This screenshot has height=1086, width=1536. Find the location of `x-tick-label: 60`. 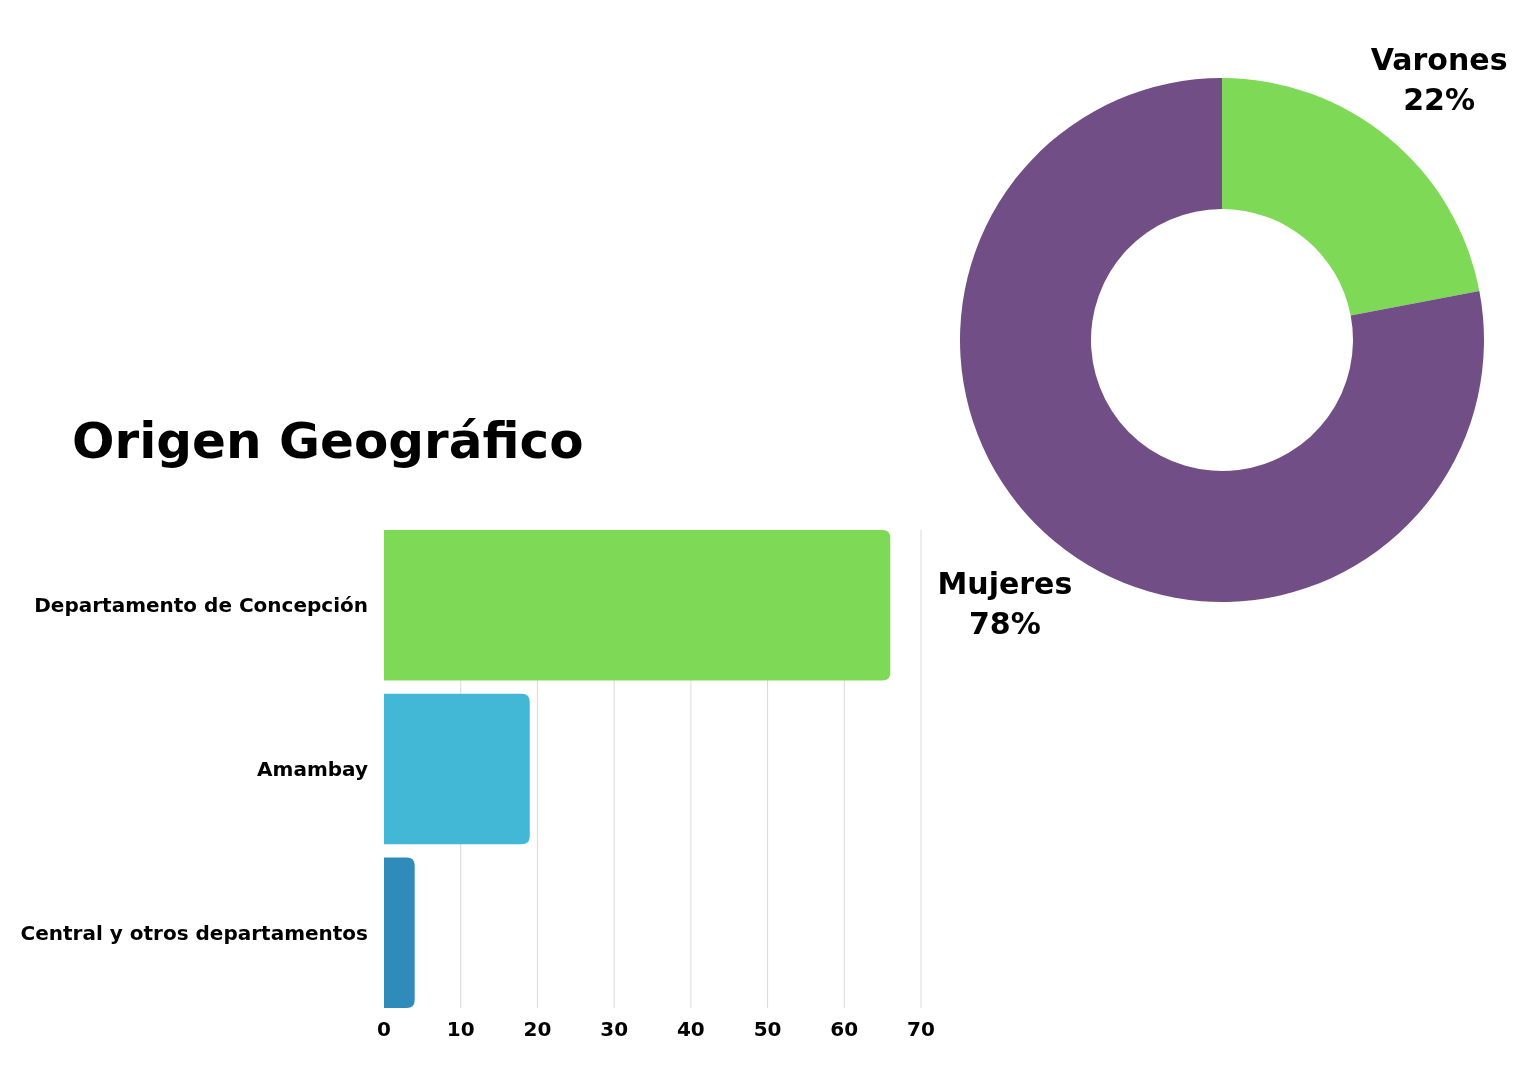

x-tick-label: 60 is located at coordinates (844, 1029).